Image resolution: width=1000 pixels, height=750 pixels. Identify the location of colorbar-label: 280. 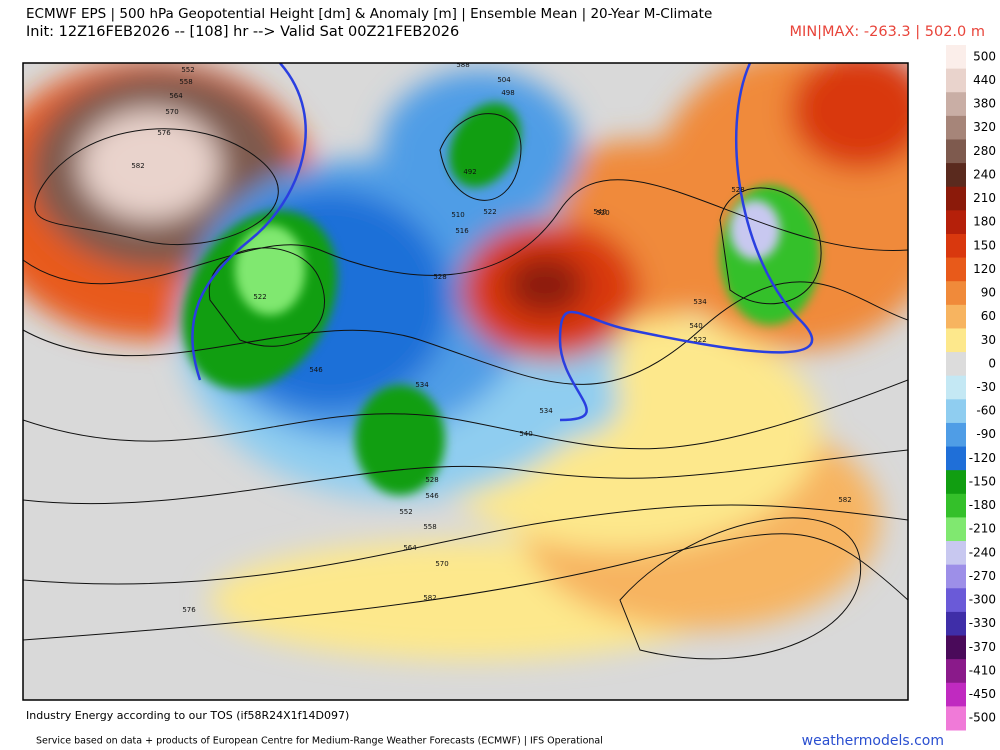
(984, 151).